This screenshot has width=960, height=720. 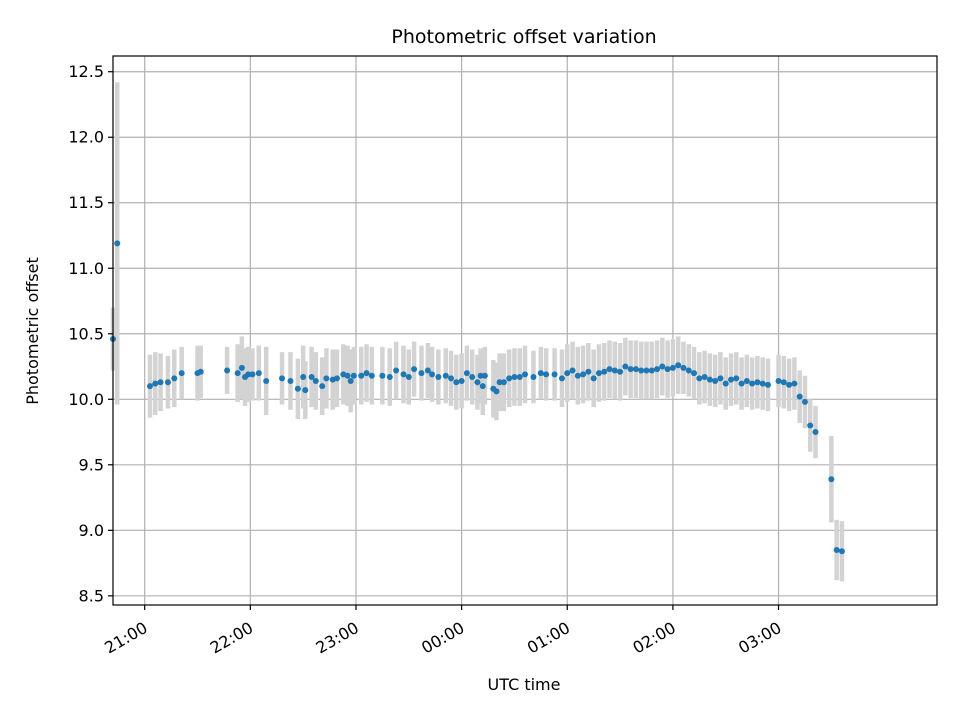 I want to click on y-axis-ticks: 8.5 9.0 9.5 10.0 10.5 11.0 11.5 12.0 12.5, so click(x=90, y=333).